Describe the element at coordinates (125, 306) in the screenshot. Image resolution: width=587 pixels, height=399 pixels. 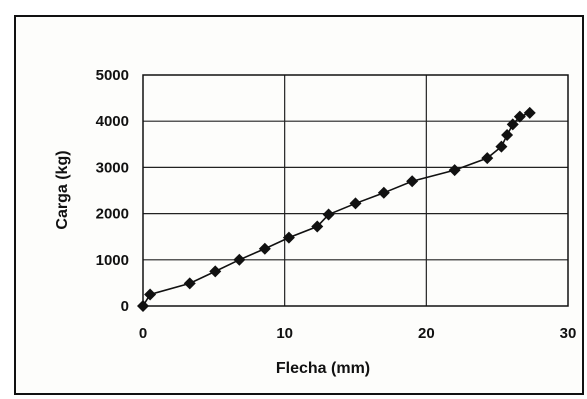
I see `y-tick-label: 0` at that location.